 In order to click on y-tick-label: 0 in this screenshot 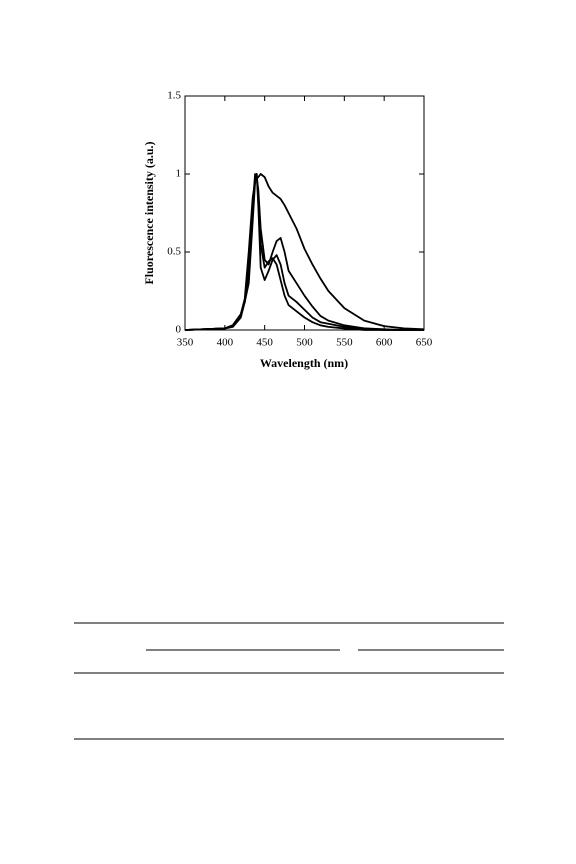, I will do `click(179, 330)`.